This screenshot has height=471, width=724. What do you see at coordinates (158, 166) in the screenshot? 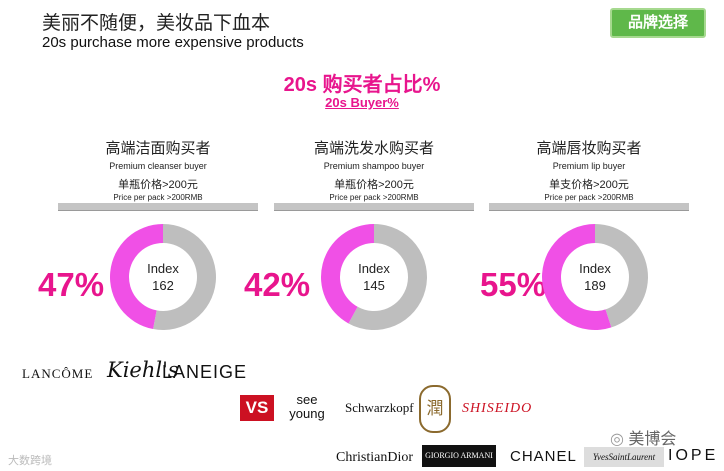
I see `panel-subtitle: Premium cleanser buyer` at bounding box center [158, 166].